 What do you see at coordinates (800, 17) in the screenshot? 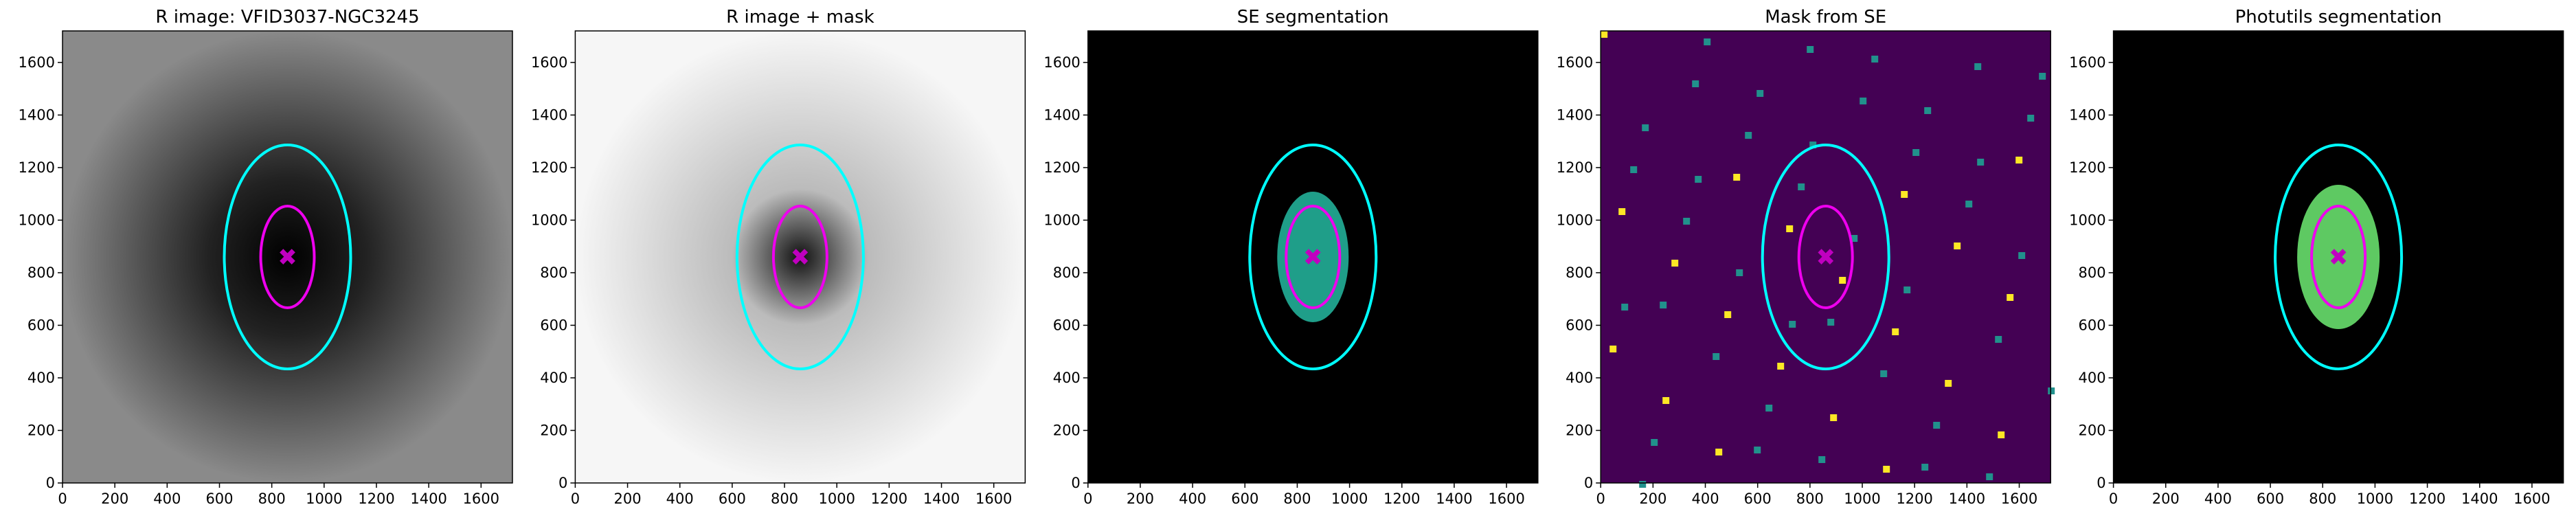
I see `panel-title: R image + mask` at bounding box center [800, 17].